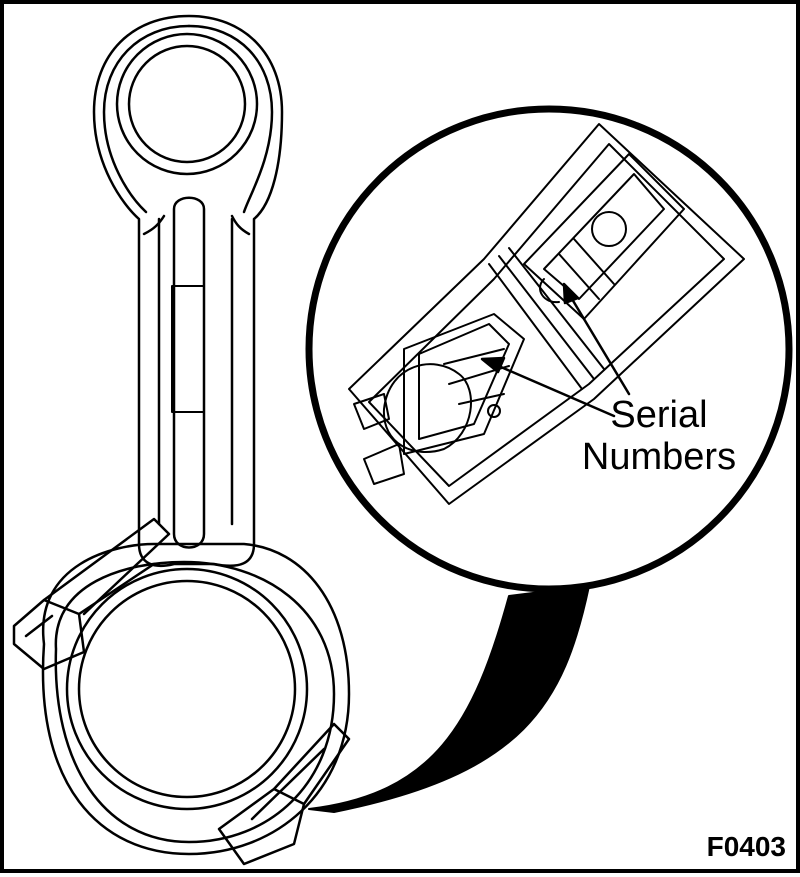  What do you see at coordinates (571, 293) in the screenshot?
I see `arrowhead-right` at bounding box center [571, 293].